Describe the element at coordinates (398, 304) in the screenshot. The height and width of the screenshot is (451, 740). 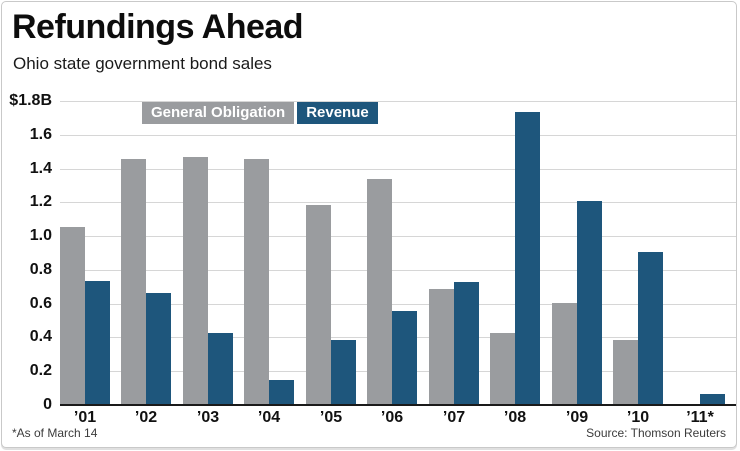
I see `gridline-0.6` at that location.